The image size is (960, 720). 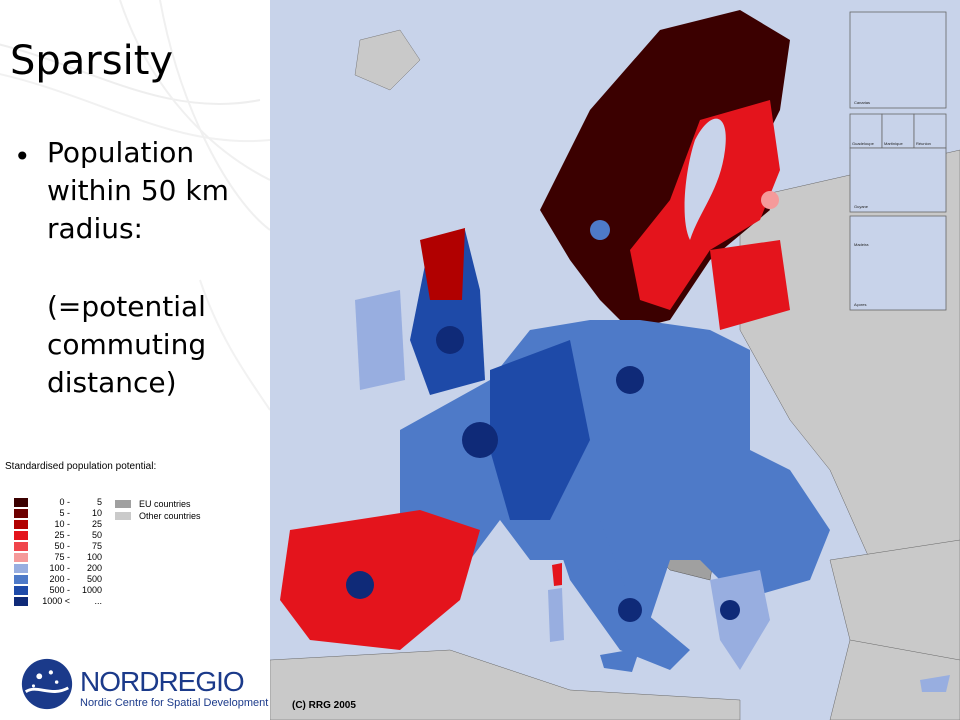 What do you see at coordinates (860, 304) in the screenshot?
I see `inset-label-azores: Açores` at bounding box center [860, 304].